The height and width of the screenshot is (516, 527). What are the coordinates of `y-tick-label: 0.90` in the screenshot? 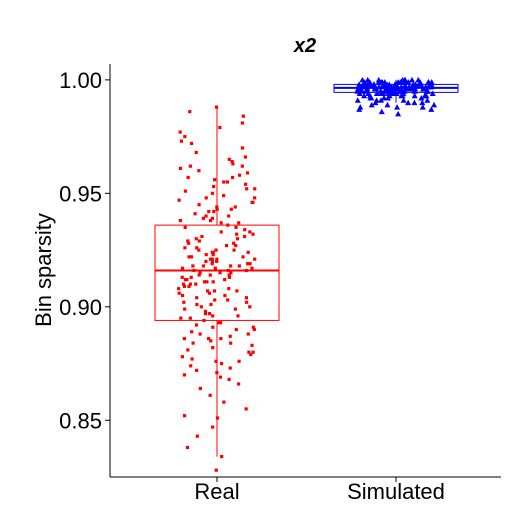 It's located at (80, 307).